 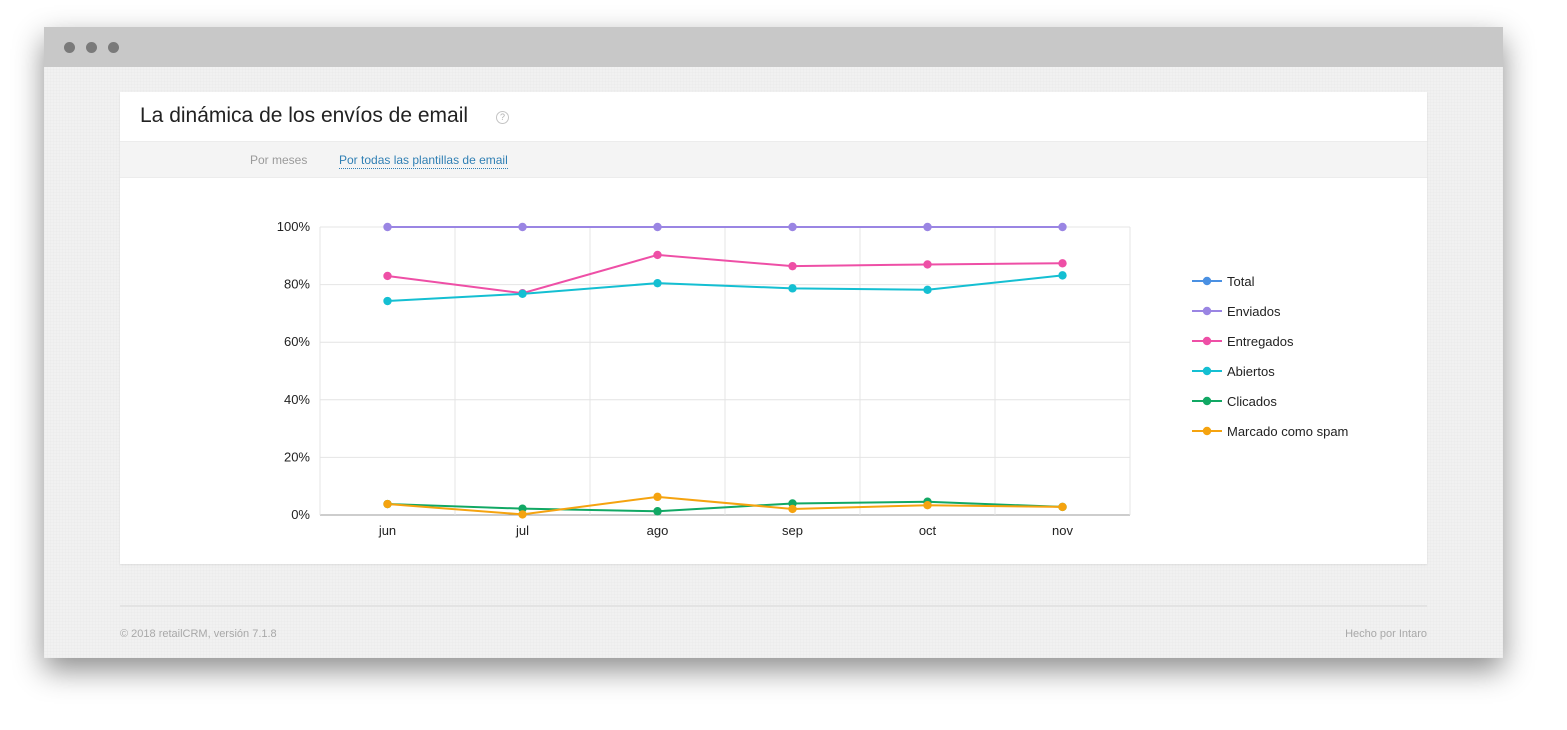 I want to click on x-tick-label: jun, so click(x=387, y=530).